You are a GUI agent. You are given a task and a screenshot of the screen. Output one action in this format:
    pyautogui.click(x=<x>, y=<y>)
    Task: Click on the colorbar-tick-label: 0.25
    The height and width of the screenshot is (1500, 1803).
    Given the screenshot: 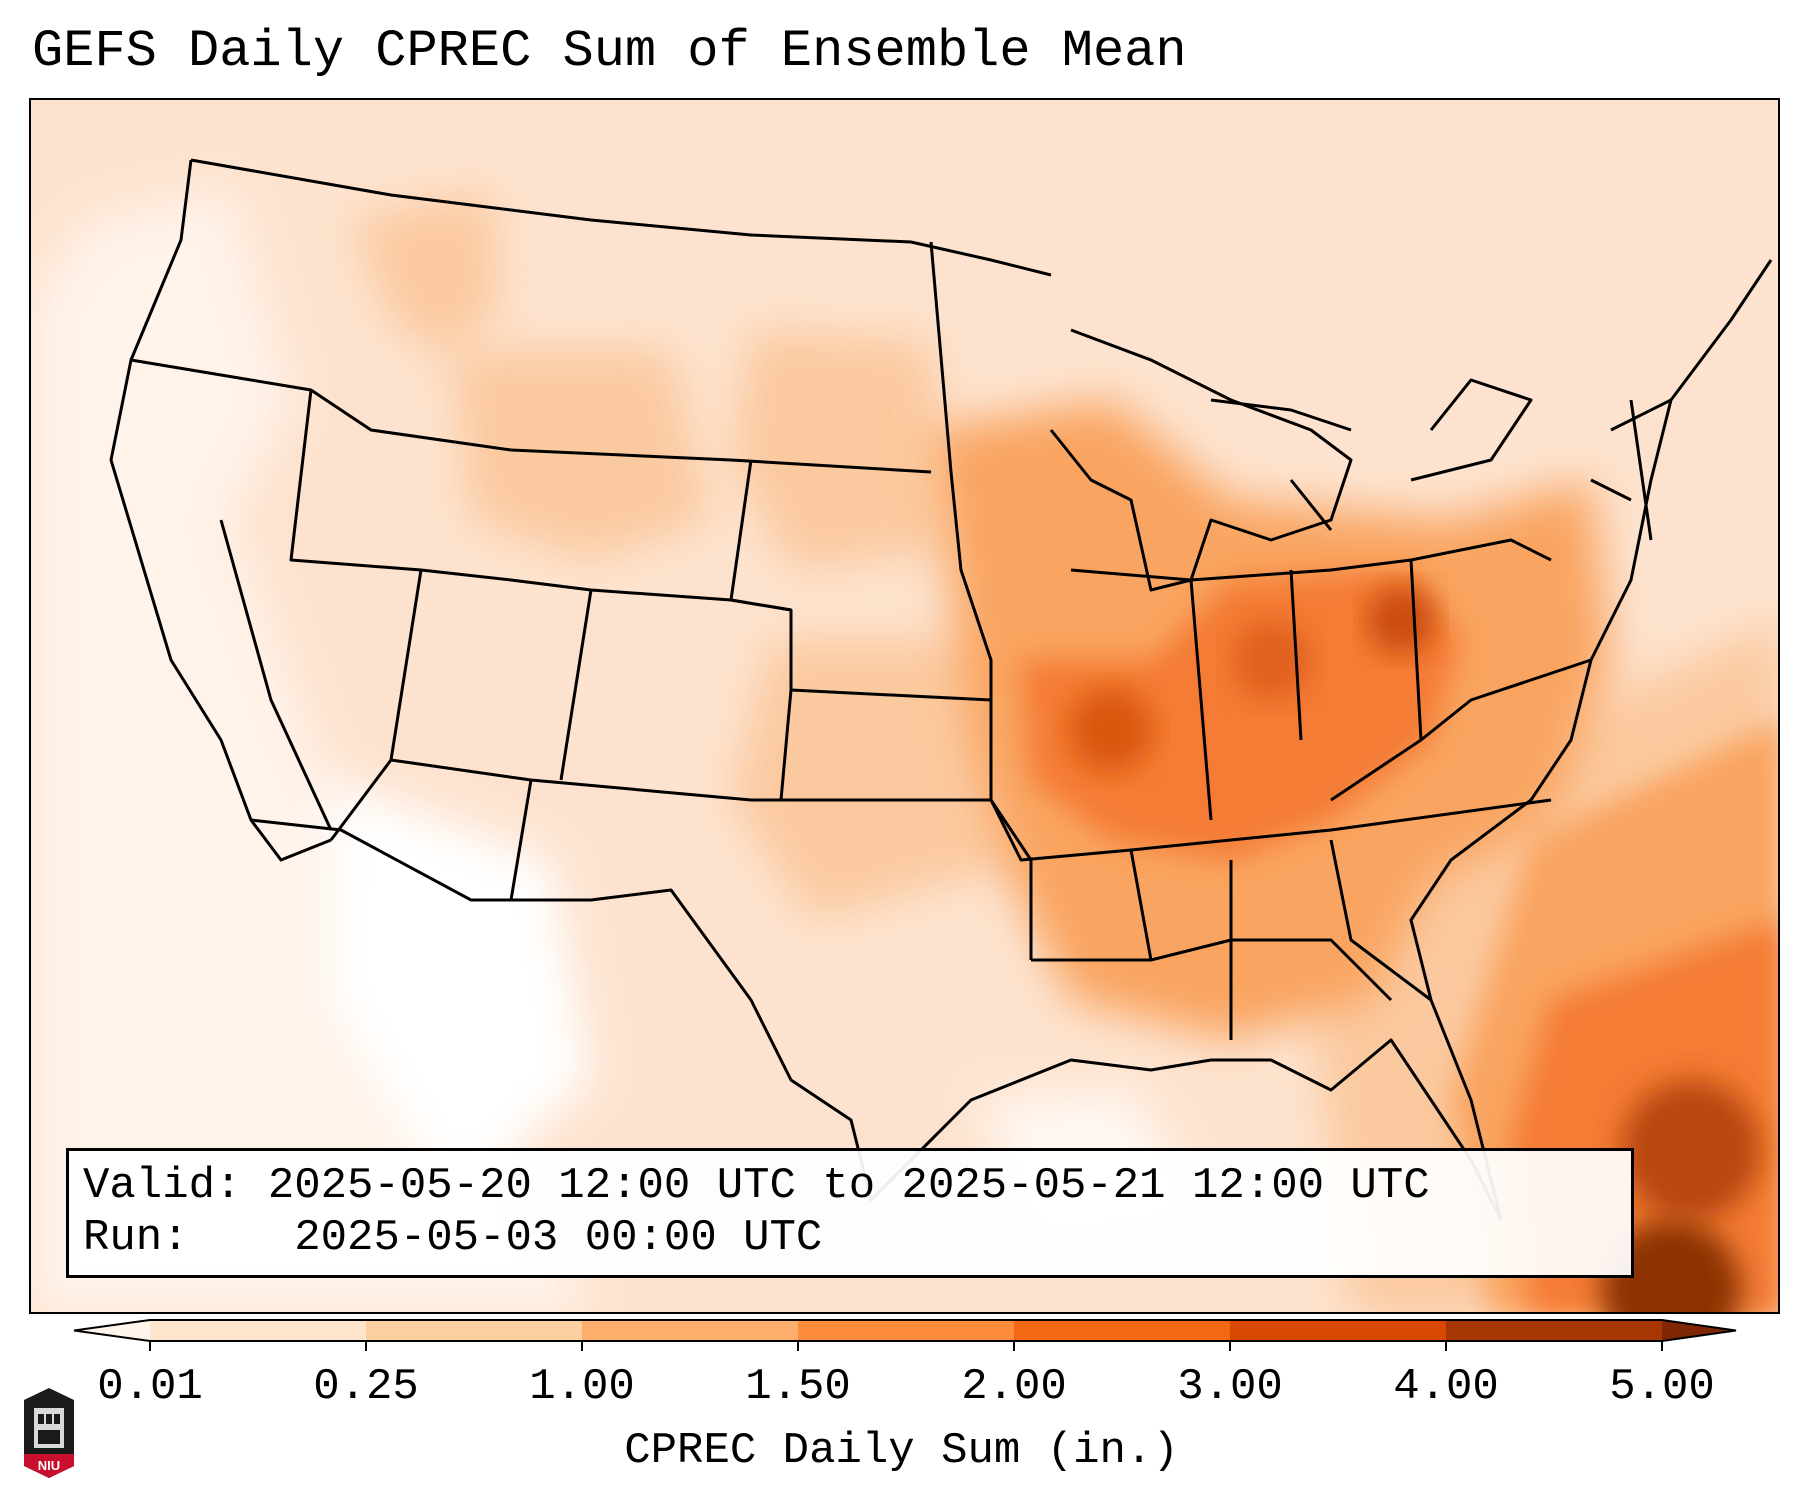 What is the action you would take?
    pyautogui.click(x=366, y=1387)
    